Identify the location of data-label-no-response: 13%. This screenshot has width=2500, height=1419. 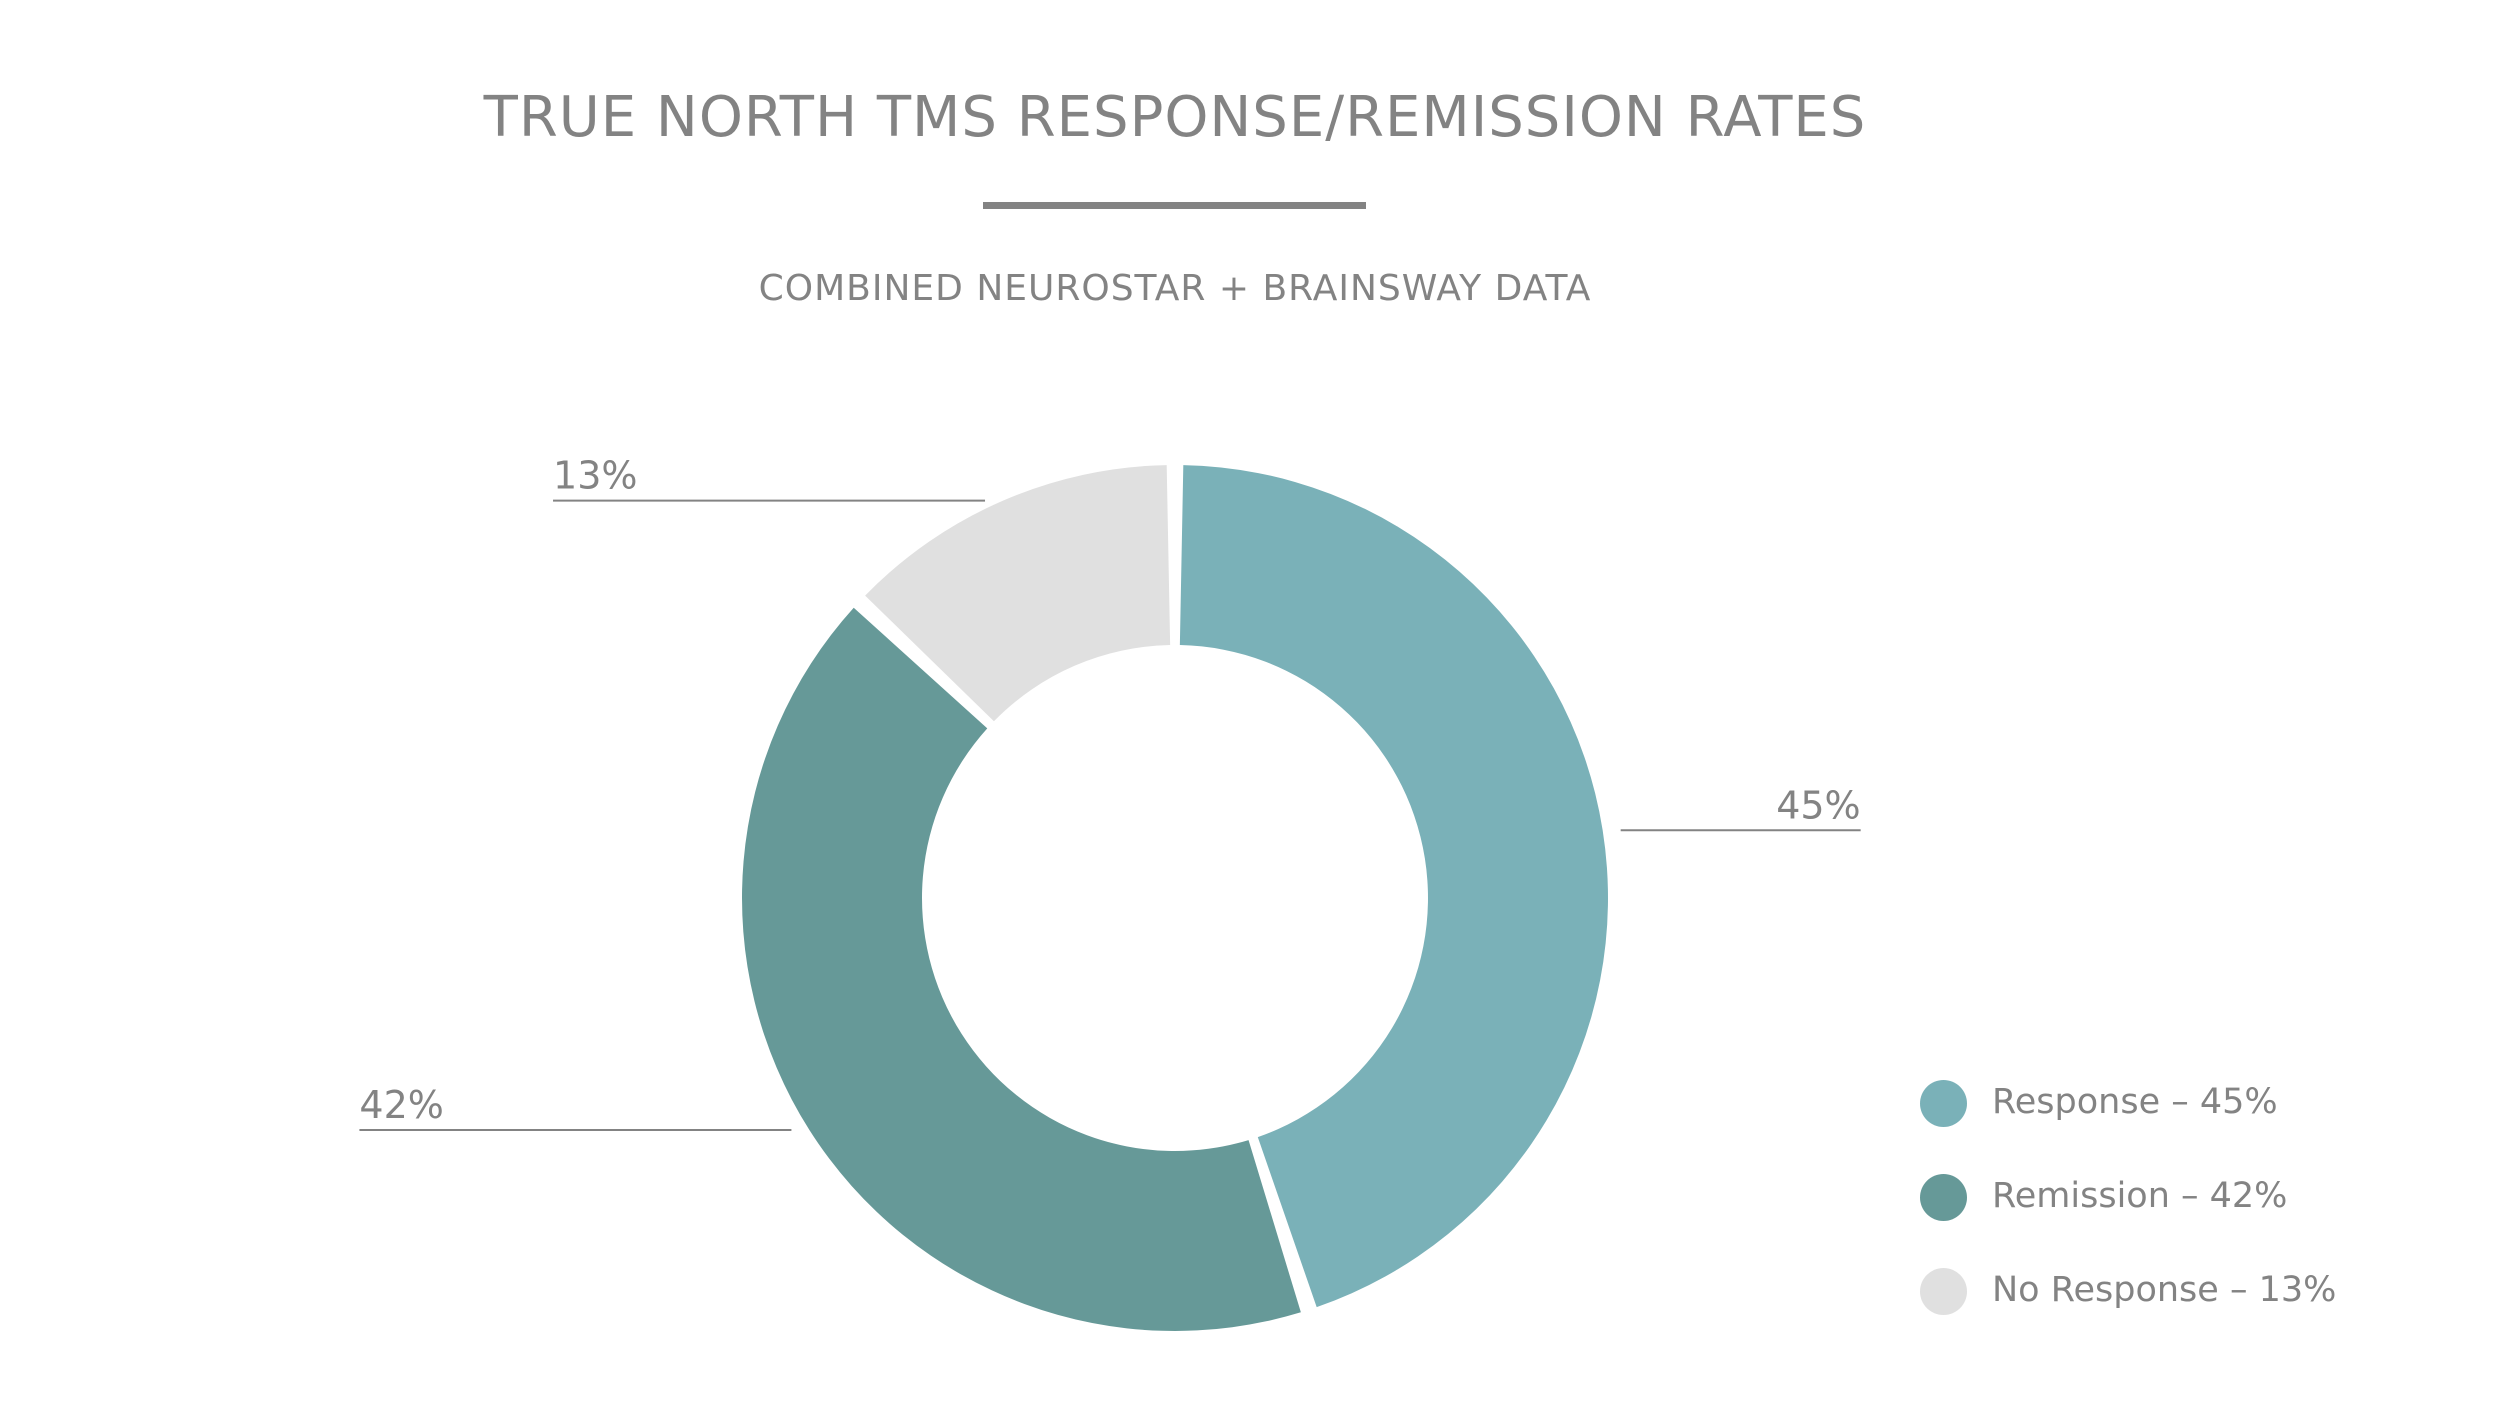
(595, 476).